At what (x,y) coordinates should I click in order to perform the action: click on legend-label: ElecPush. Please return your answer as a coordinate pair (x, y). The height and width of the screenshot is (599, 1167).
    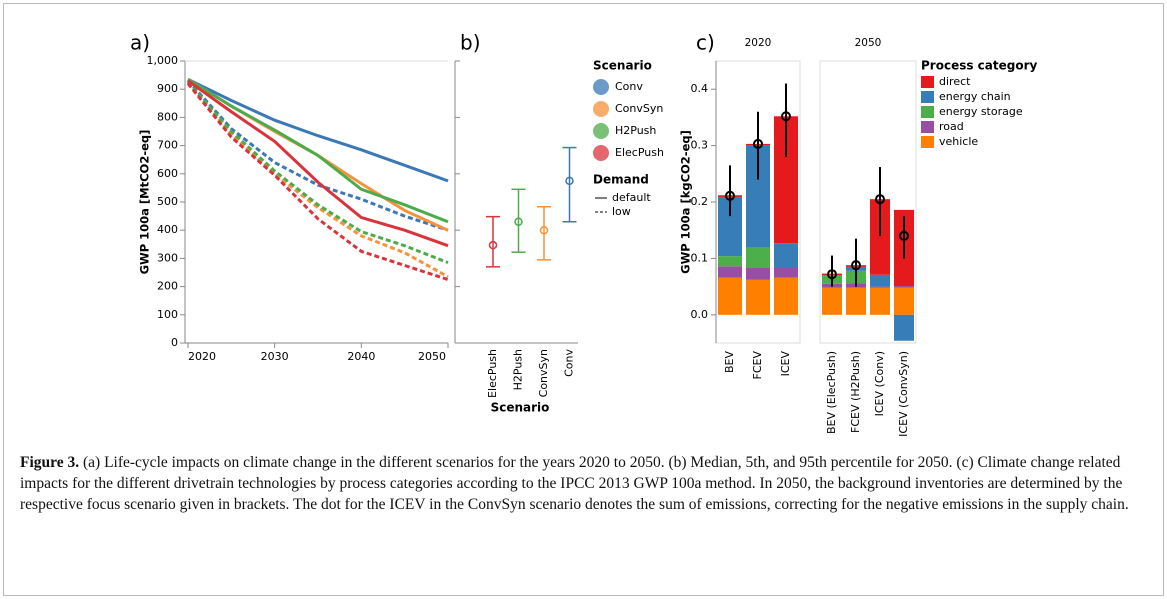
    Looking at the image, I should click on (639, 152).